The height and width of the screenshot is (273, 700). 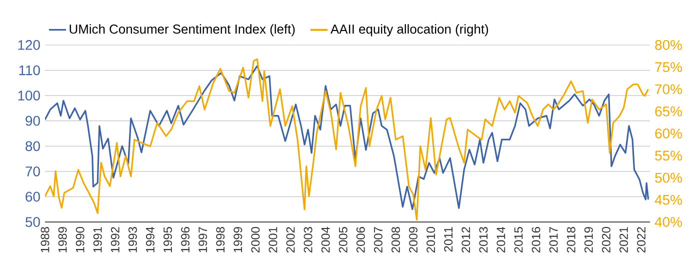 What do you see at coordinates (501, 239) in the screenshot?
I see `x-tick-label: 2014` at bounding box center [501, 239].